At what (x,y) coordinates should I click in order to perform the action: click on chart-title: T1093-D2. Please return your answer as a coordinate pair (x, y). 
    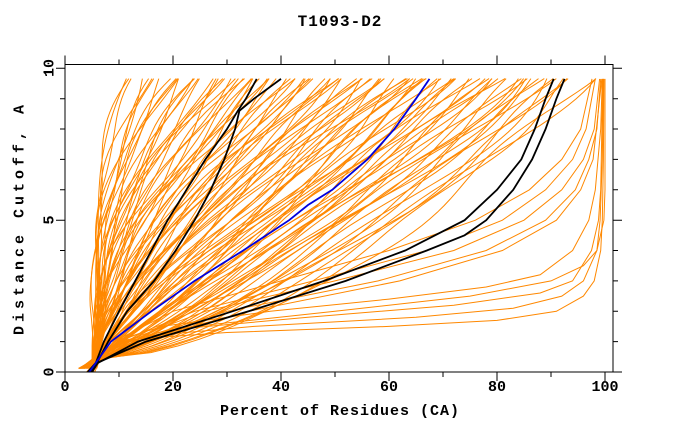
    Looking at the image, I should click on (340, 22).